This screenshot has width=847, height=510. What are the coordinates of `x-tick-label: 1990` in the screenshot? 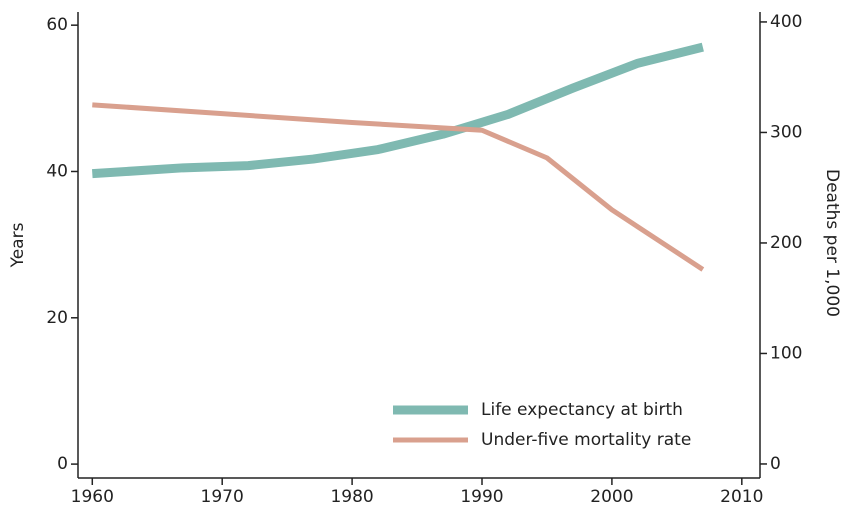 It's located at (481, 497).